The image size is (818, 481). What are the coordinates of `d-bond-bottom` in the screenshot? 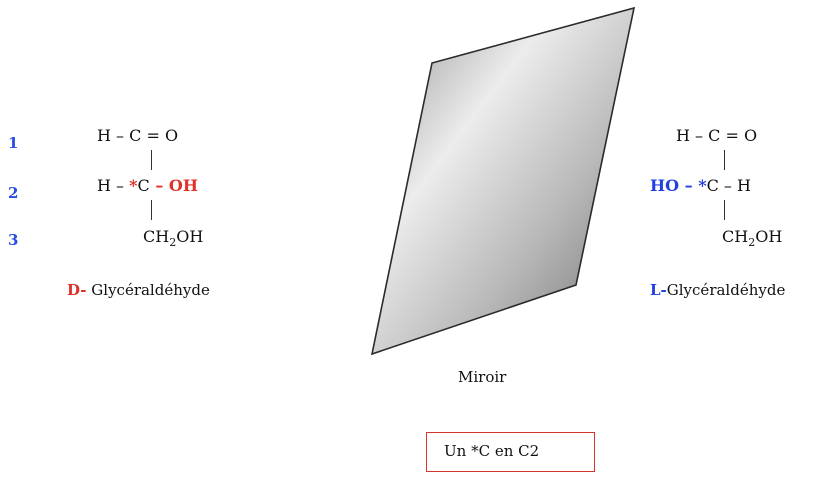 It's located at (152, 210).